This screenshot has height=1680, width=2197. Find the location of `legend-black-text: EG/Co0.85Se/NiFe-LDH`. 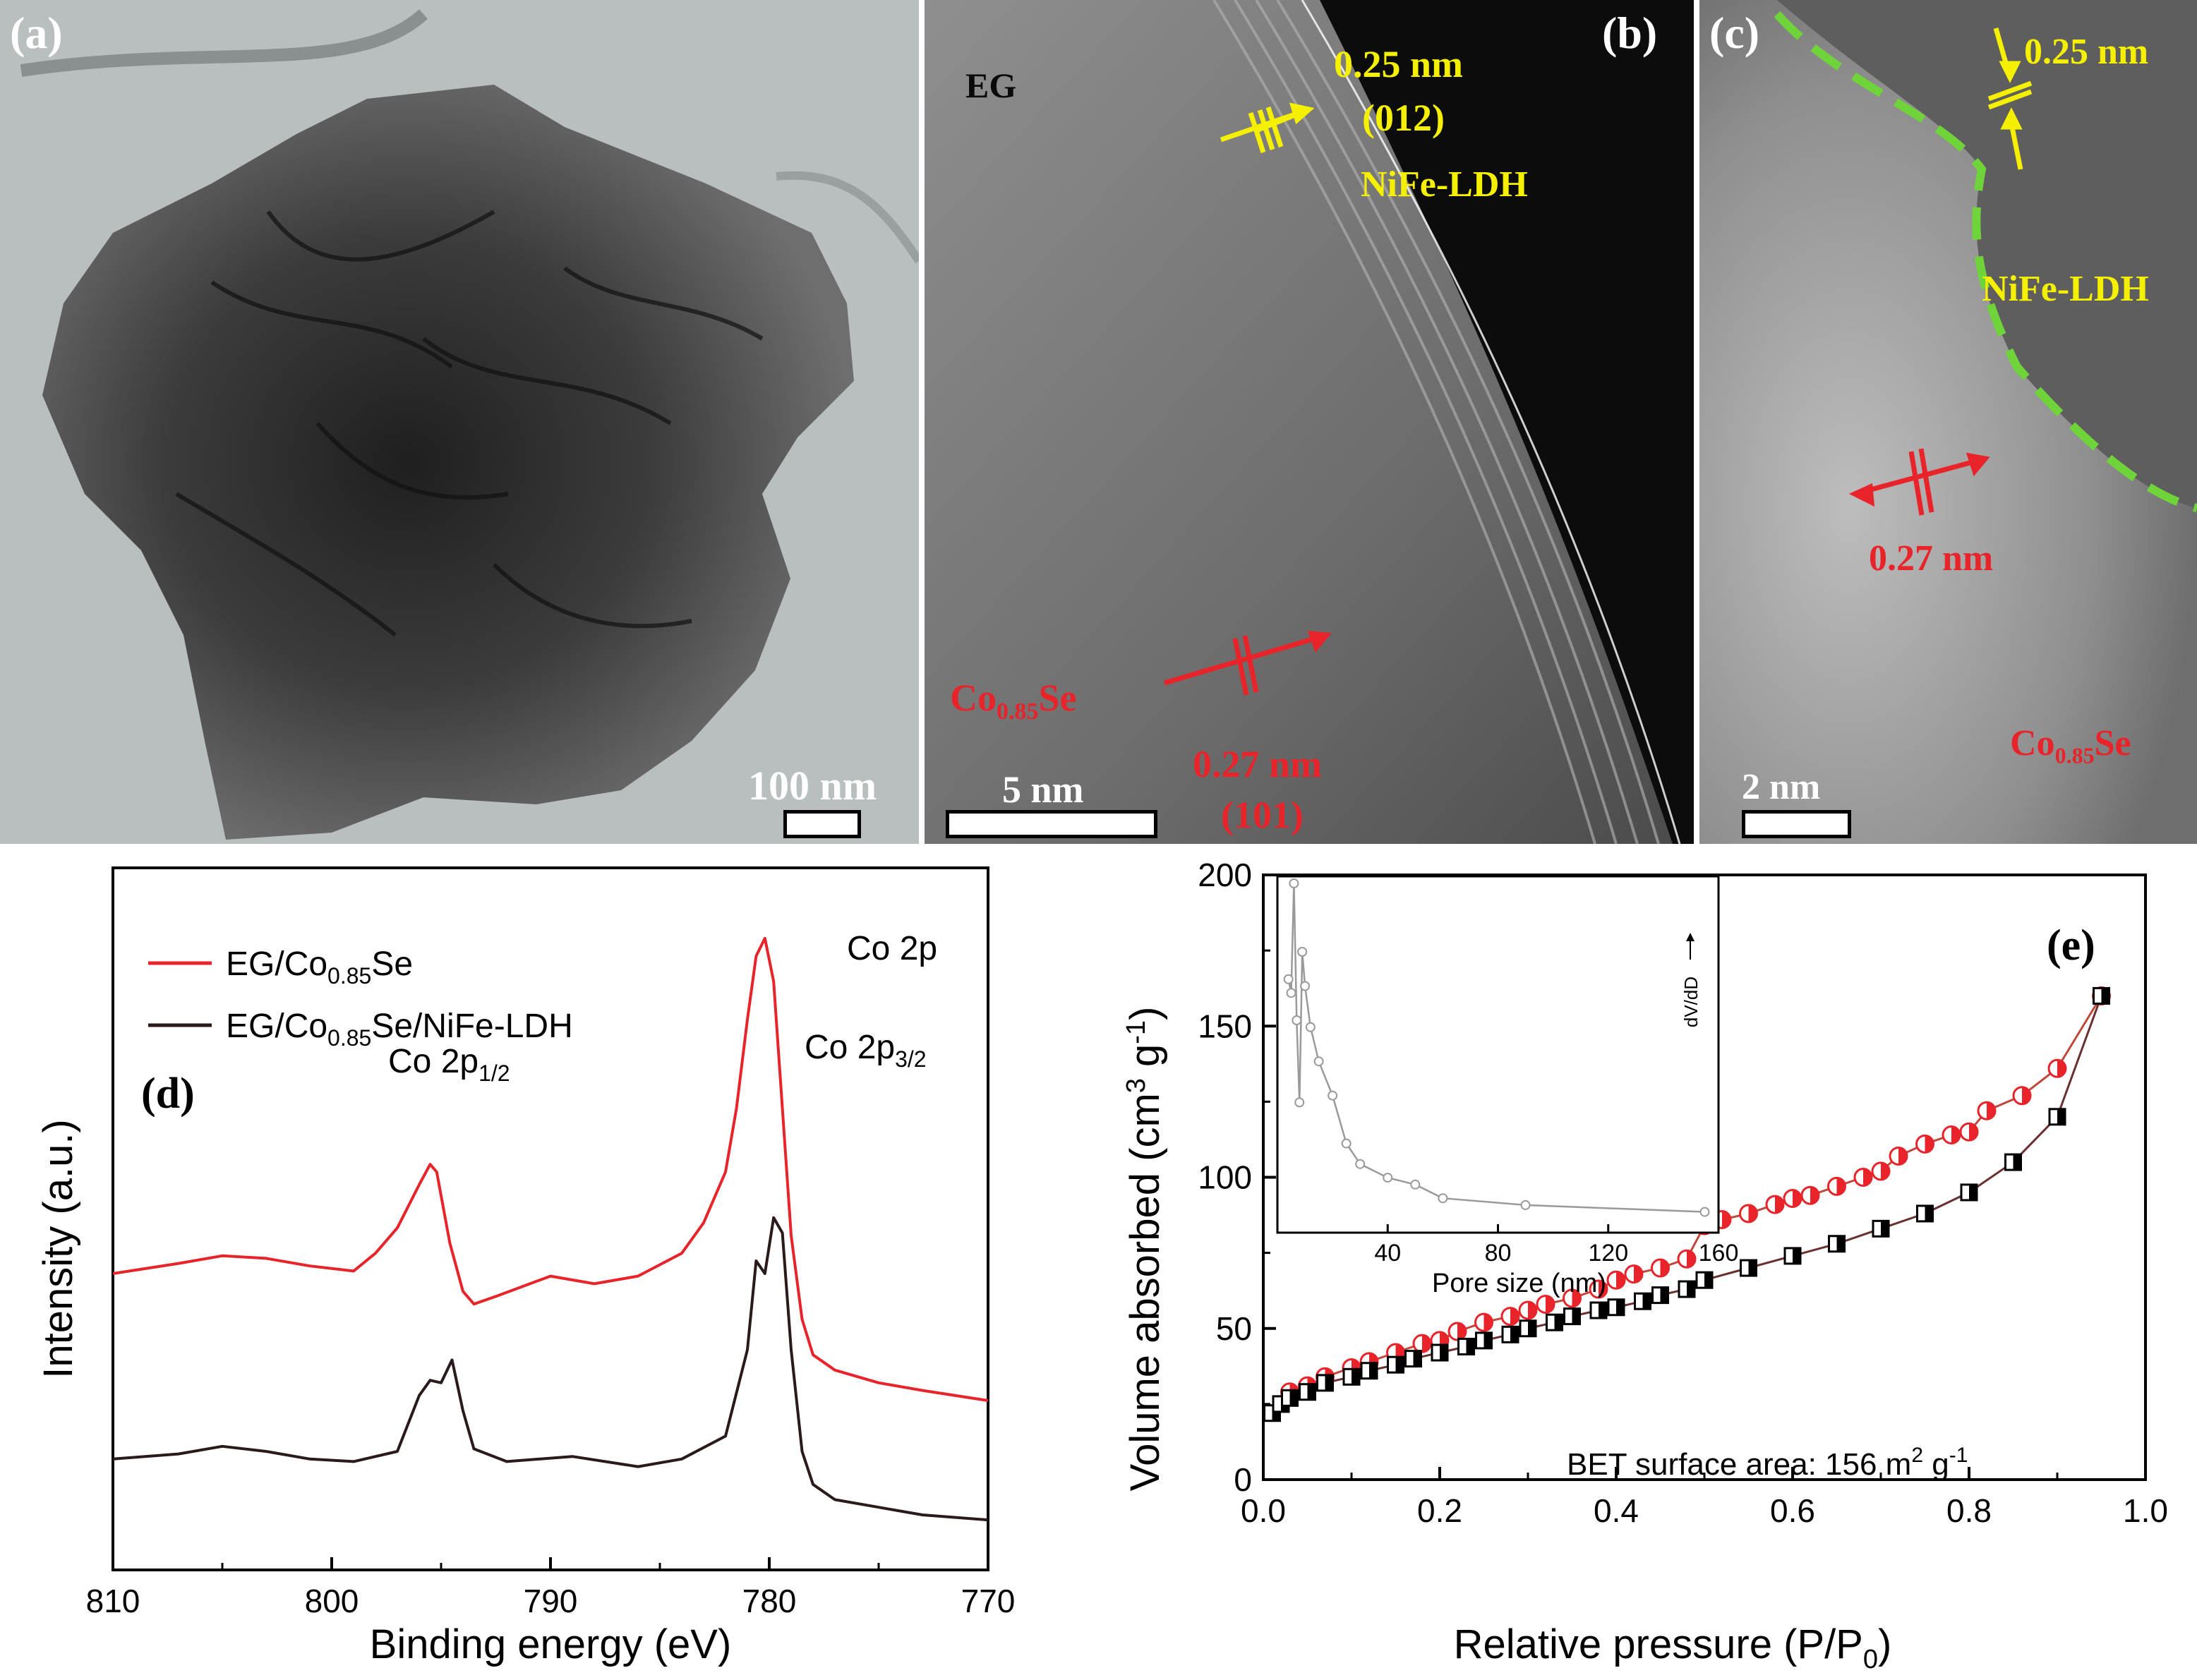

legend-black-text: EG/Co0.85Se/NiFe-LDH is located at coordinates (399, 1029).